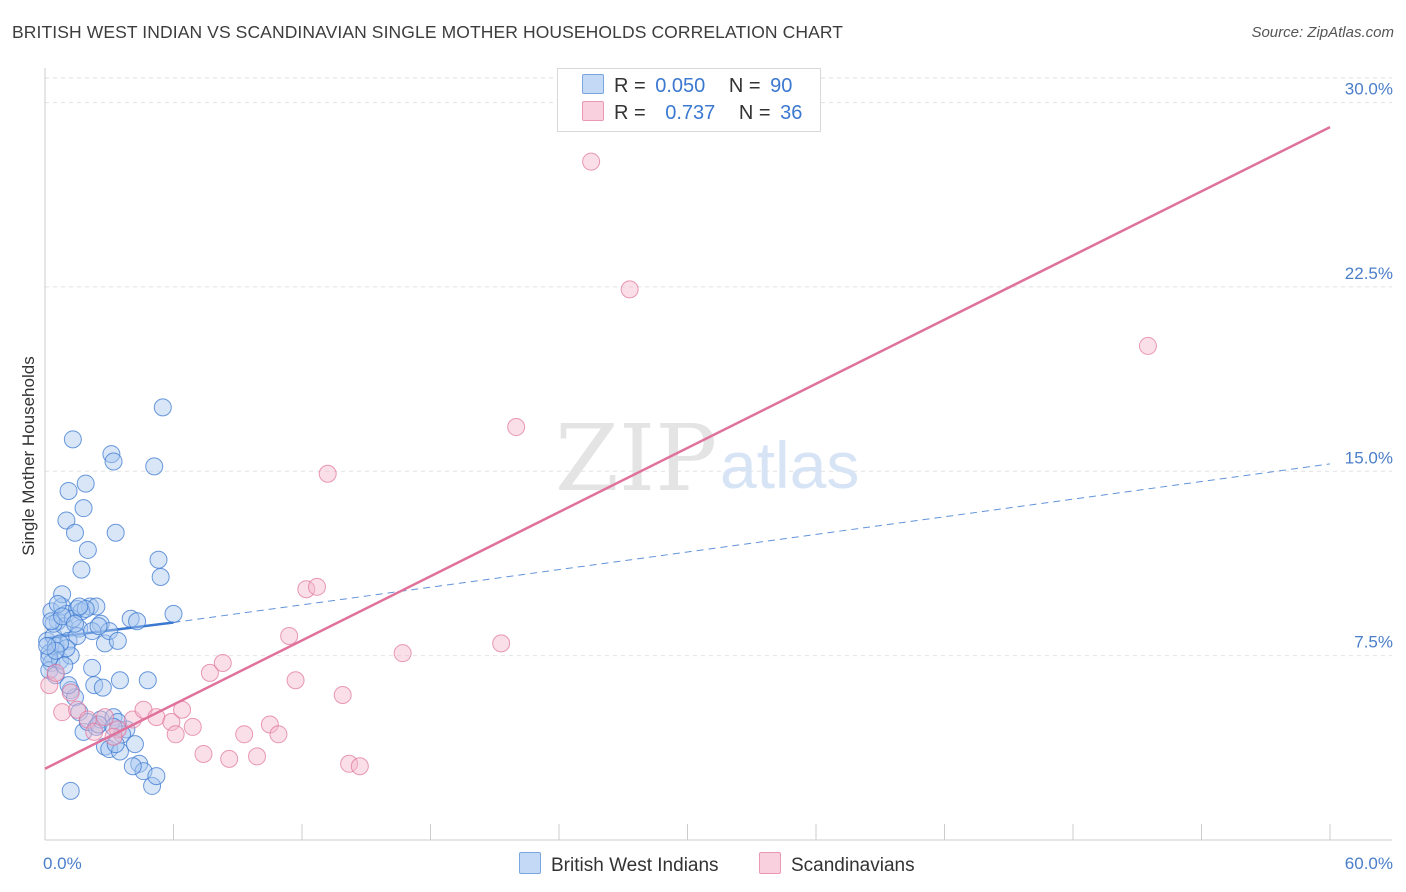 Image resolution: width=1406 pixels, height=892 pixels. What do you see at coordinates (530, 863) in the screenshot?
I see `bottom-legend-swatch-blue` at bounding box center [530, 863].